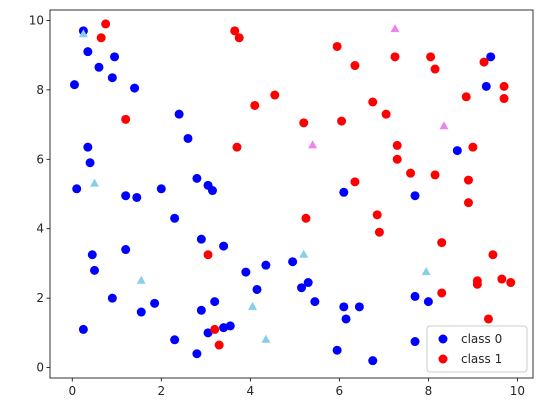  What do you see at coordinates (251, 391) in the screenshot?
I see `x-tick-label: 4` at bounding box center [251, 391].